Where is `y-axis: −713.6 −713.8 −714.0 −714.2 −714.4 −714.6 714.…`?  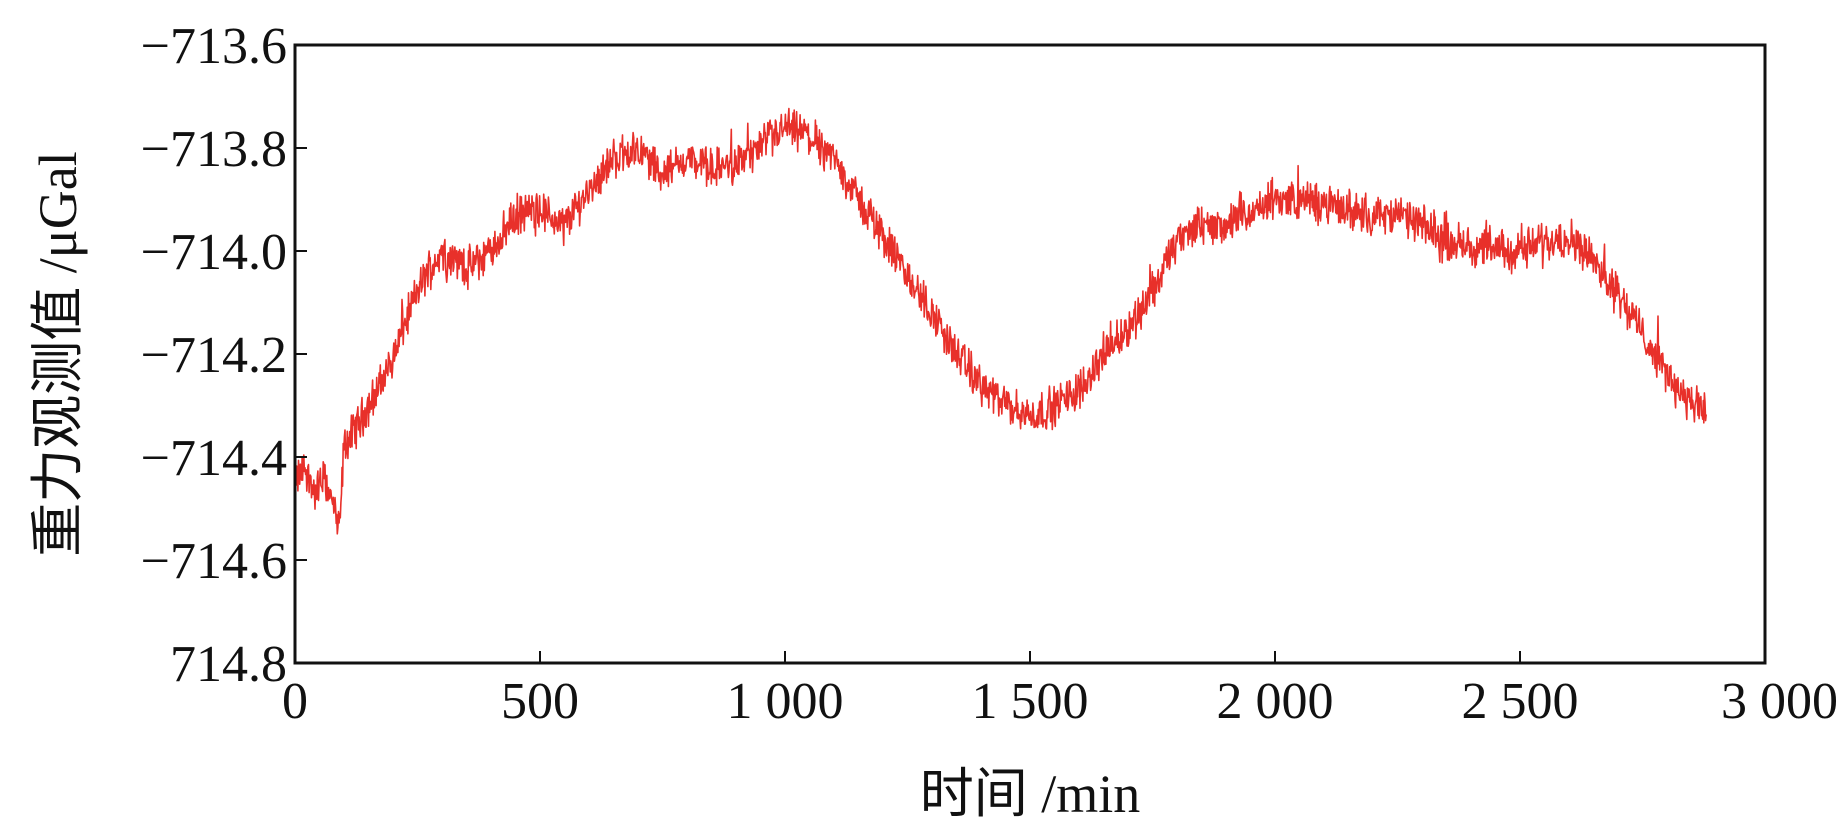
y-axis: −713.6 −713.8 −714.0 −714.2 −714.4 −714.6 714.… is located at coordinates (224, 355).